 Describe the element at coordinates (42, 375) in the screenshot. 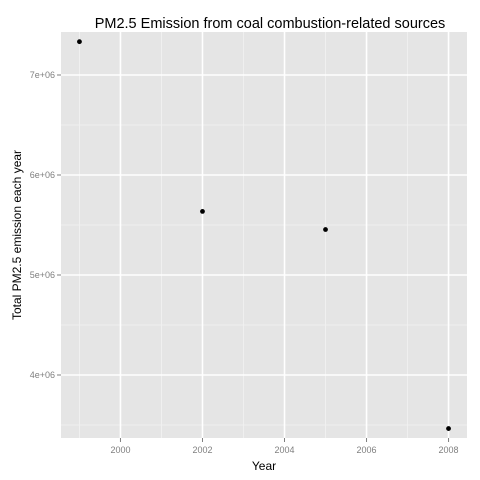

I see `y-tick-label: 4e+06` at that location.